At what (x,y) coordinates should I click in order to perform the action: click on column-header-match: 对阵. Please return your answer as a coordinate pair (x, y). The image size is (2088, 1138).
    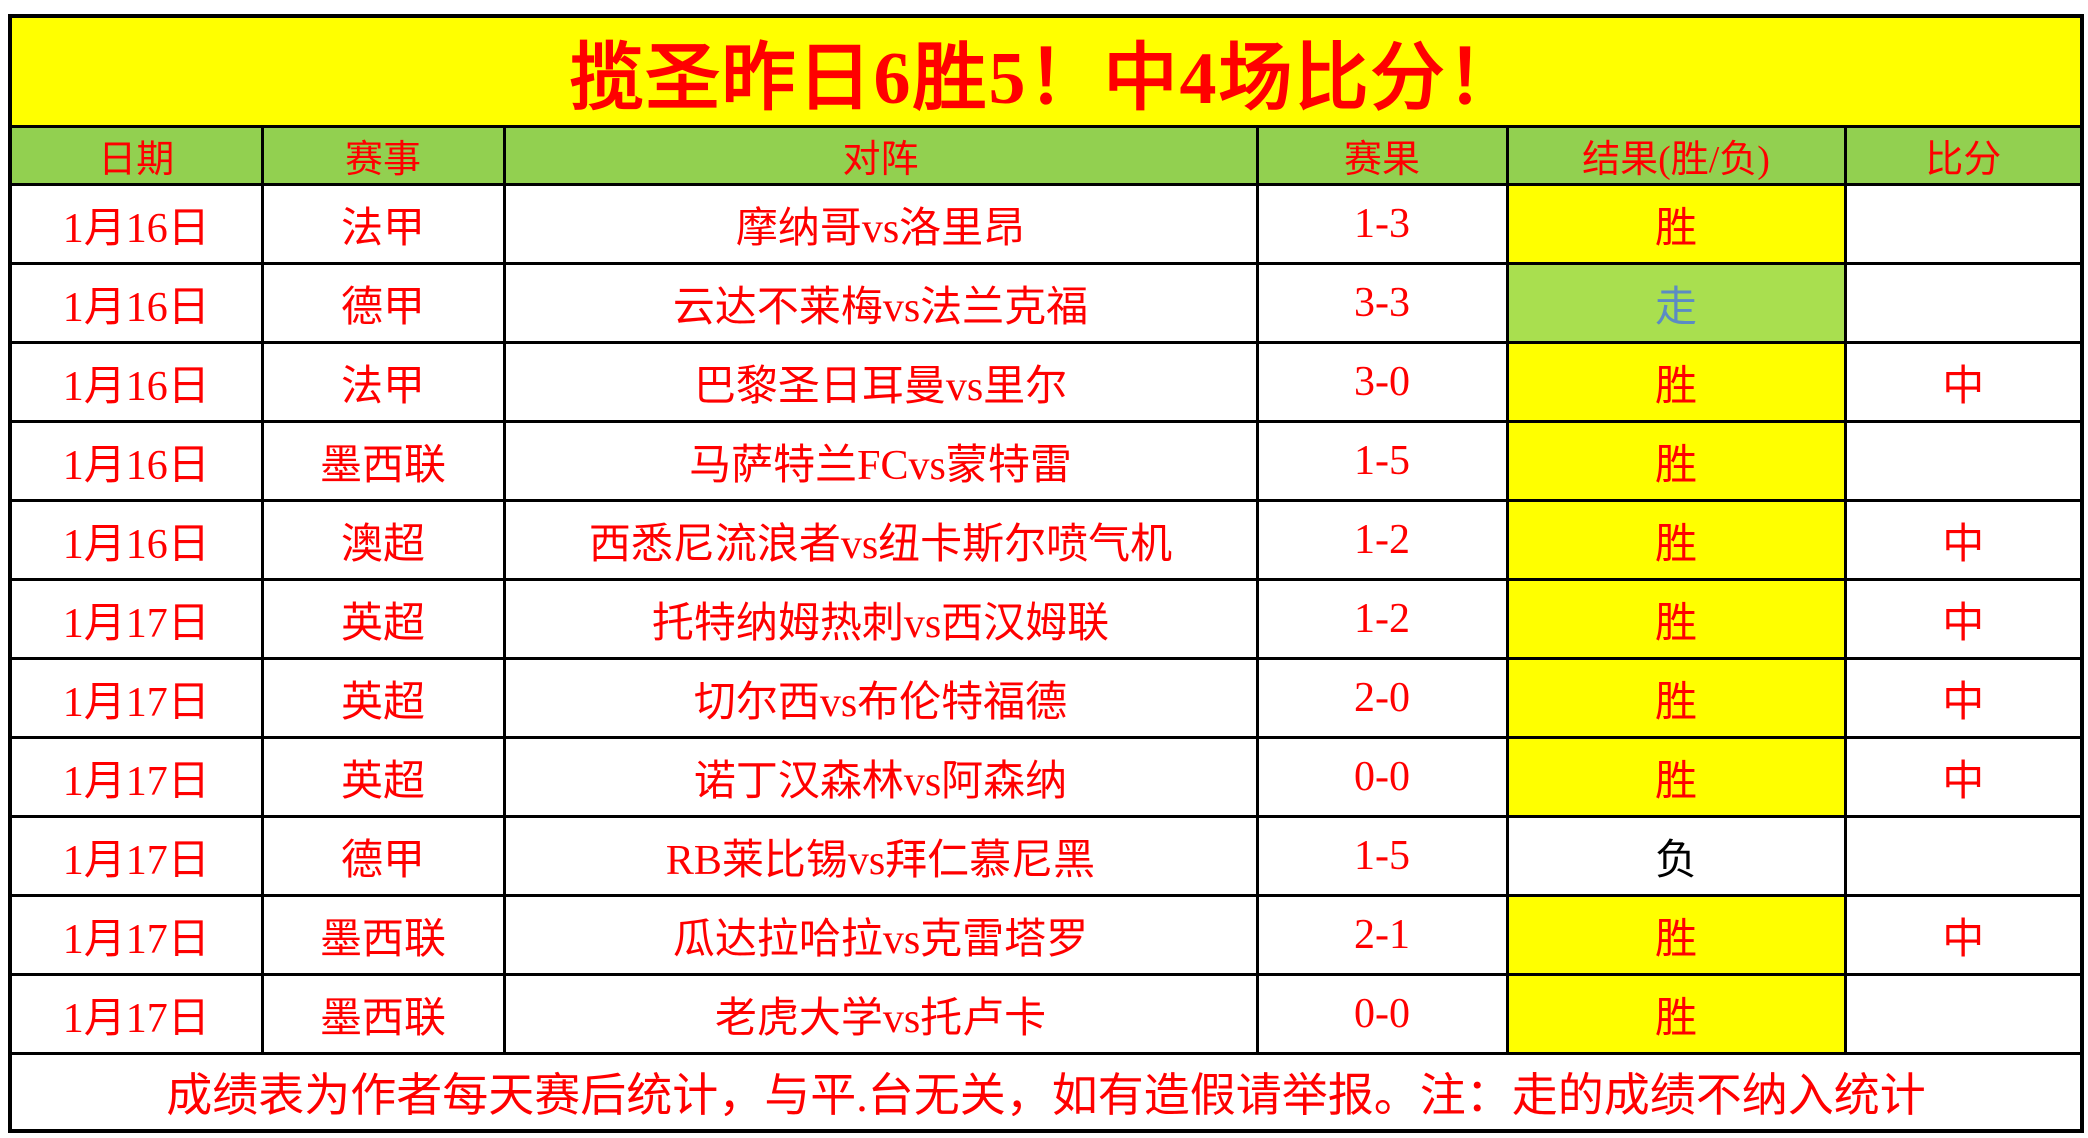
    Looking at the image, I should click on (880, 155).